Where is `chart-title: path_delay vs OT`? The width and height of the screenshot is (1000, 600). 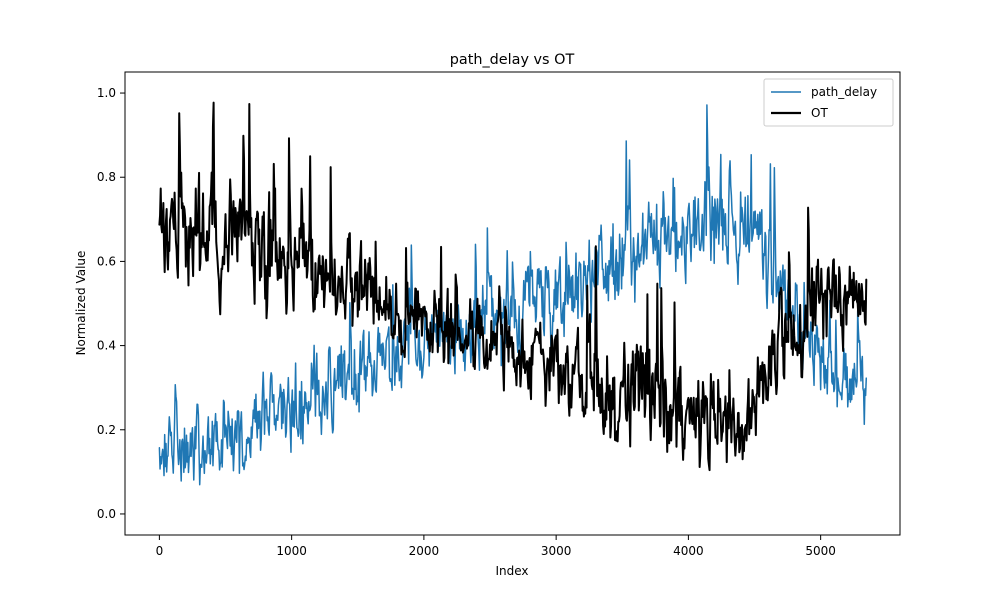
chart-title: path_delay vs OT is located at coordinates (512, 60).